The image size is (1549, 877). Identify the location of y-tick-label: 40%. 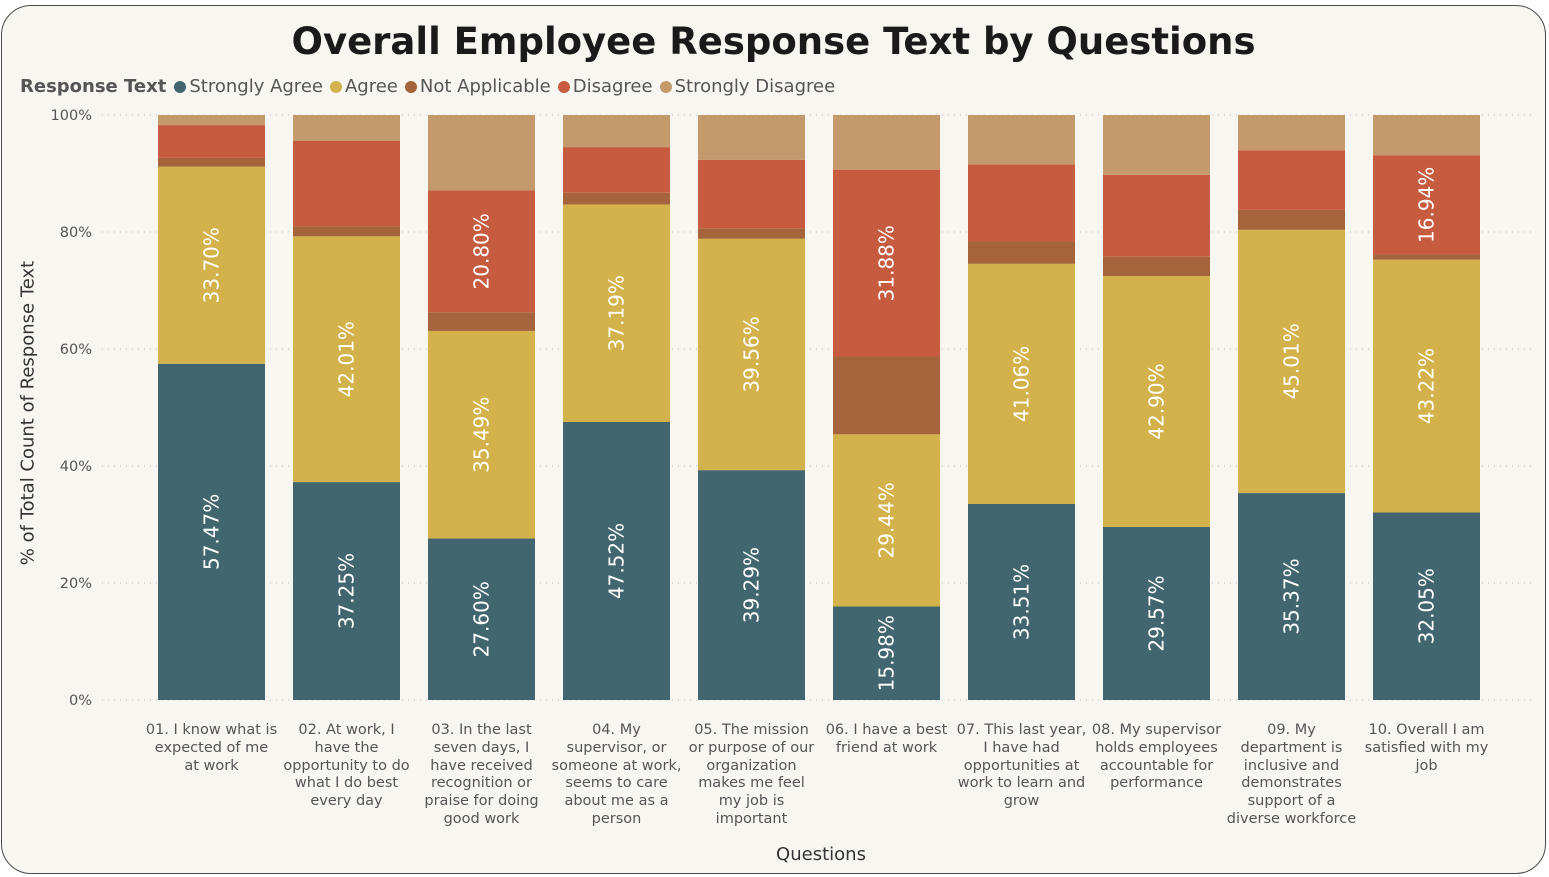
(76, 467).